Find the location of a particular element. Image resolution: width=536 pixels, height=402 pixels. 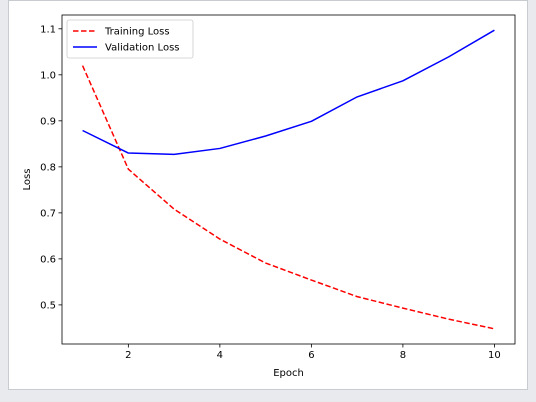

legend: Training Loss Validation Loss is located at coordinates (130, 39).